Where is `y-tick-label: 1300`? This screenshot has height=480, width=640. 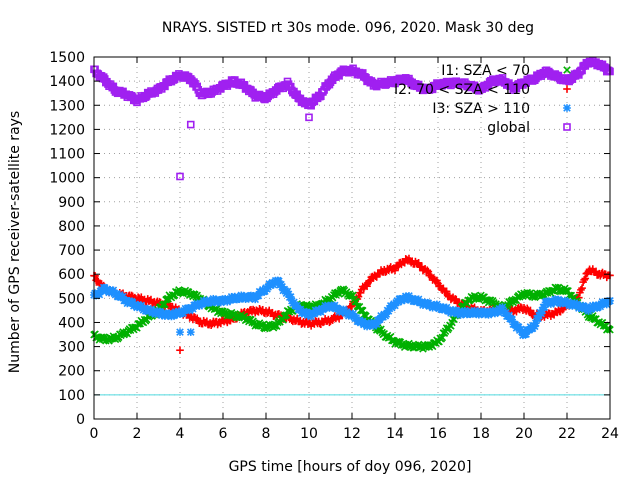 y-tick-label: 1300 is located at coordinates (67, 106).